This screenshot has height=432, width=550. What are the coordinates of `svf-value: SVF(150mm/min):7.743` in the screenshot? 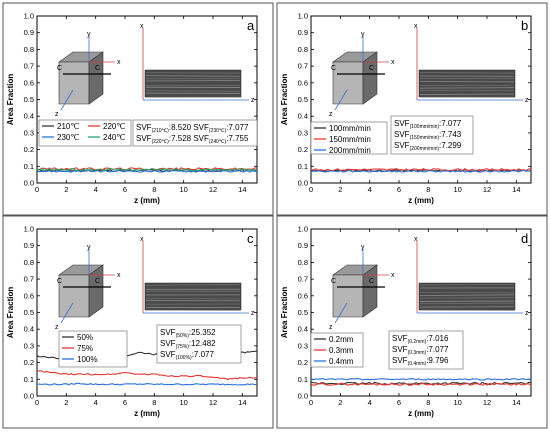 It's located at (428, 135).